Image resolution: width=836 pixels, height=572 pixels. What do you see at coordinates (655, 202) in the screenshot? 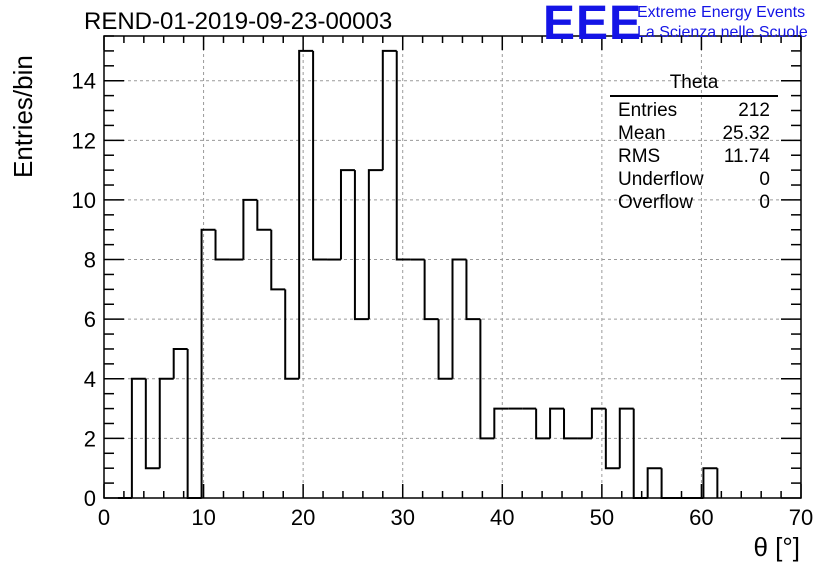
I see `stats-label: Overflow` at bounding box center [655, 202].